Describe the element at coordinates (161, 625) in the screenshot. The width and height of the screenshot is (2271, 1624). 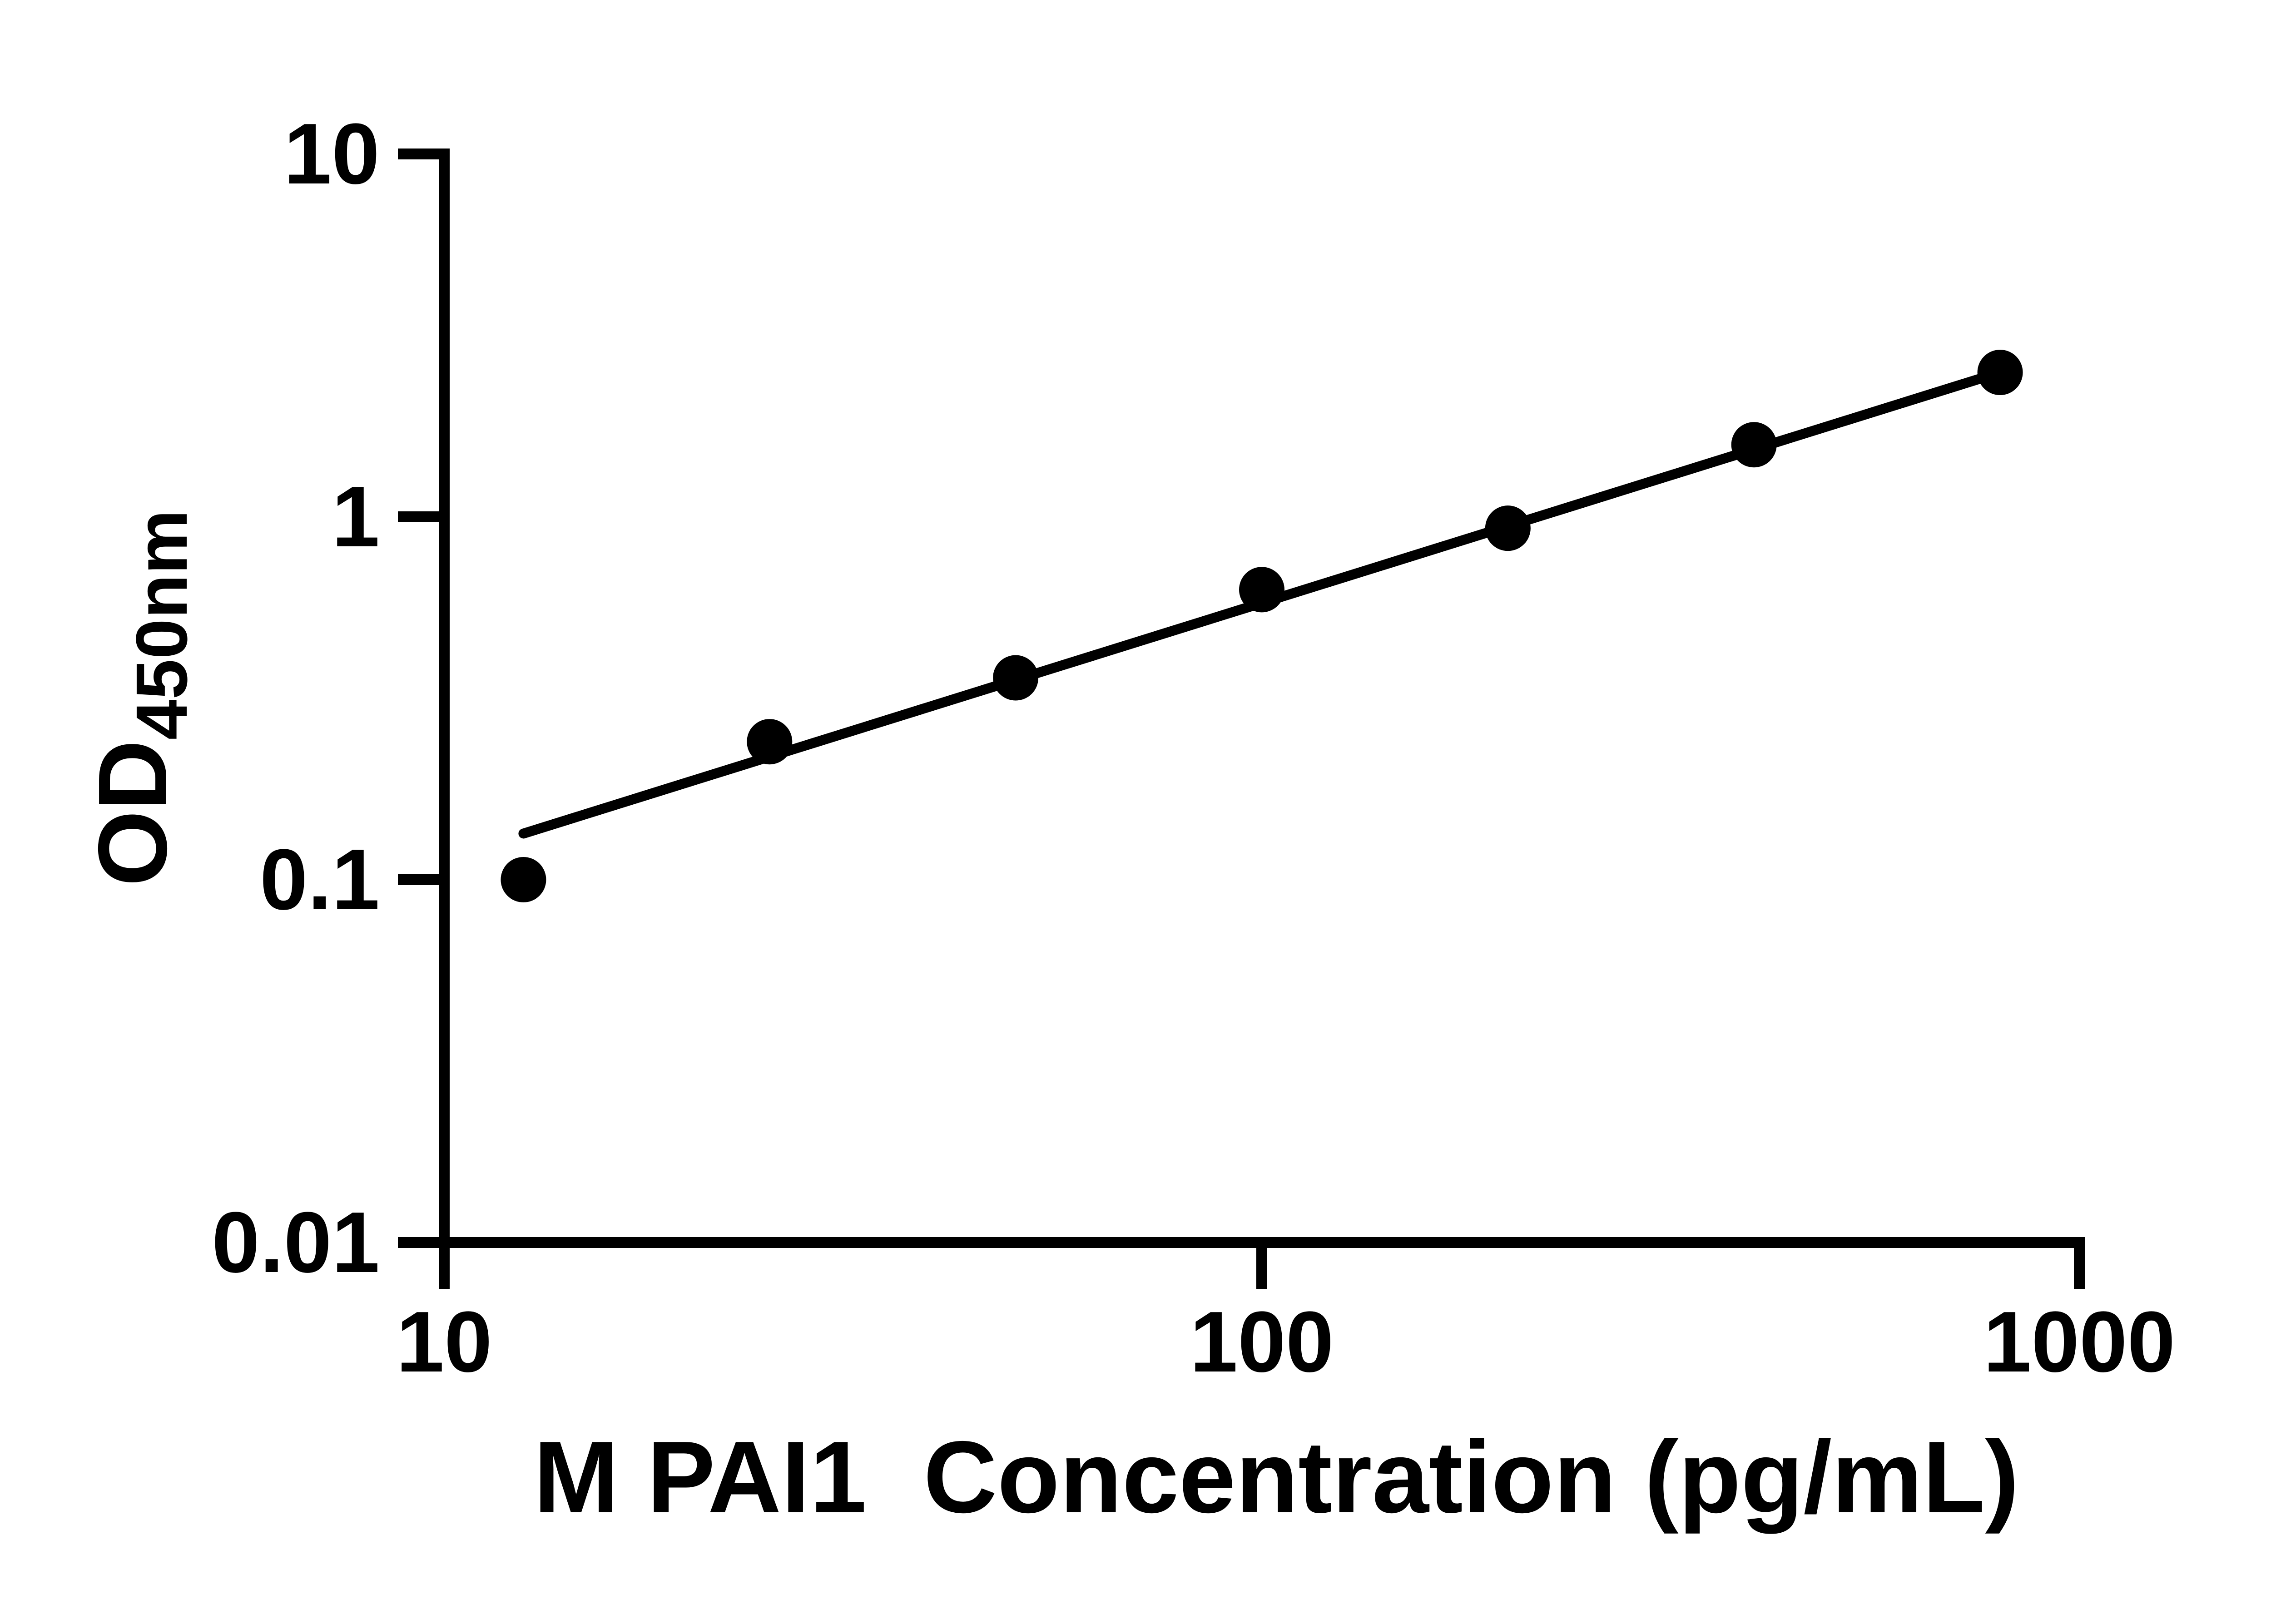
I see `y-axis-title-subscript: 450nm` at that location.